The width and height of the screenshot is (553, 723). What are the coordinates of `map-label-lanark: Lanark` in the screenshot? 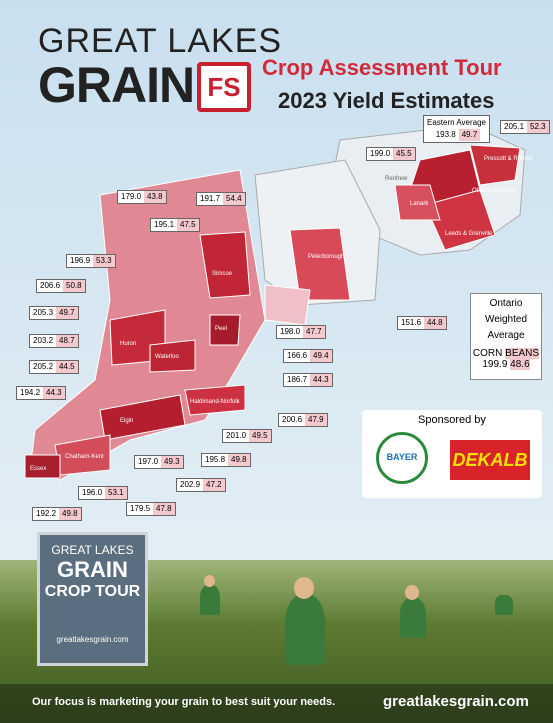 It's located at (419, 204).